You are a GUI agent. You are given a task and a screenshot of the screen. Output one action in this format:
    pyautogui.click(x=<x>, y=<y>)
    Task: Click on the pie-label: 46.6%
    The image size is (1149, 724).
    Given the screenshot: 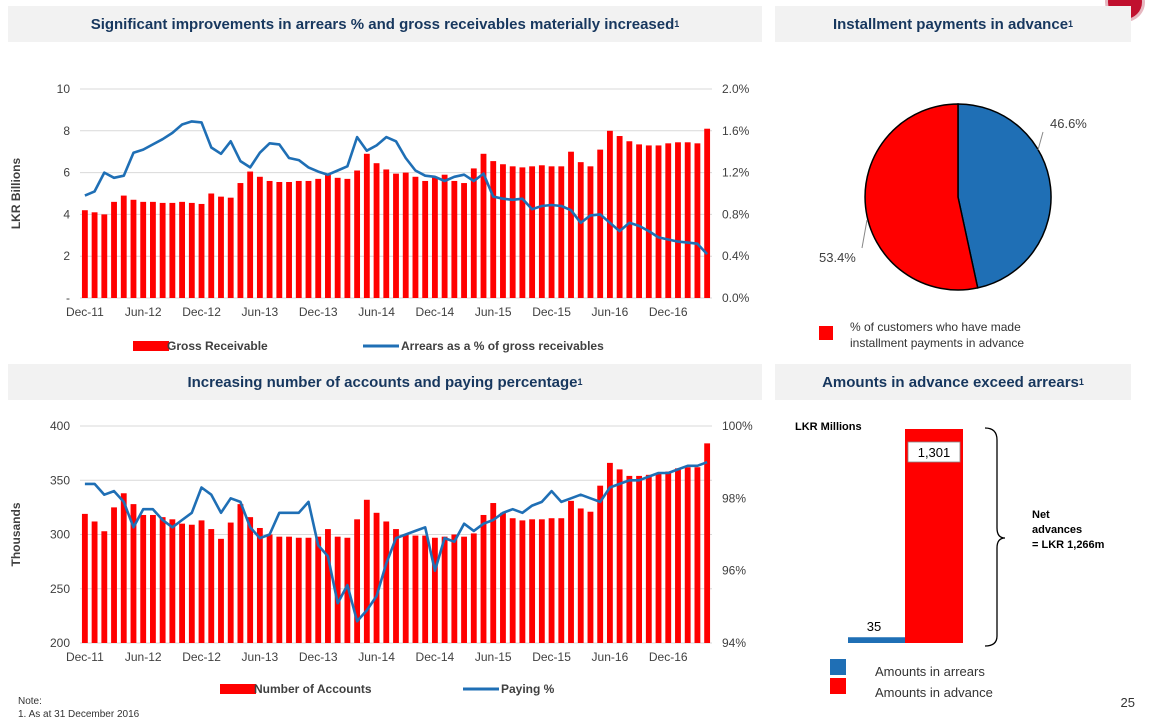 What is the action you would take?
    pyautogui.click(x=1068, y=123)
    